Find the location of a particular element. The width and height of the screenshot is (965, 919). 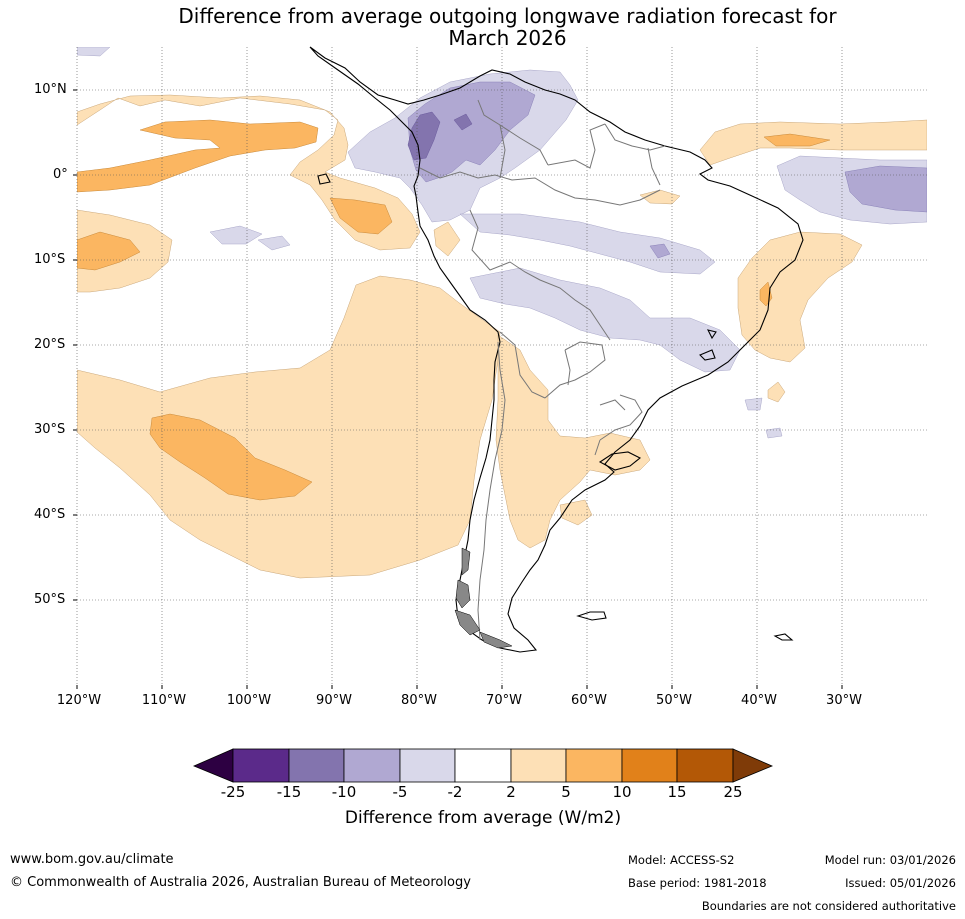

footer-model: Model: ACCESS-S2 is located at coordinates (681, 860).